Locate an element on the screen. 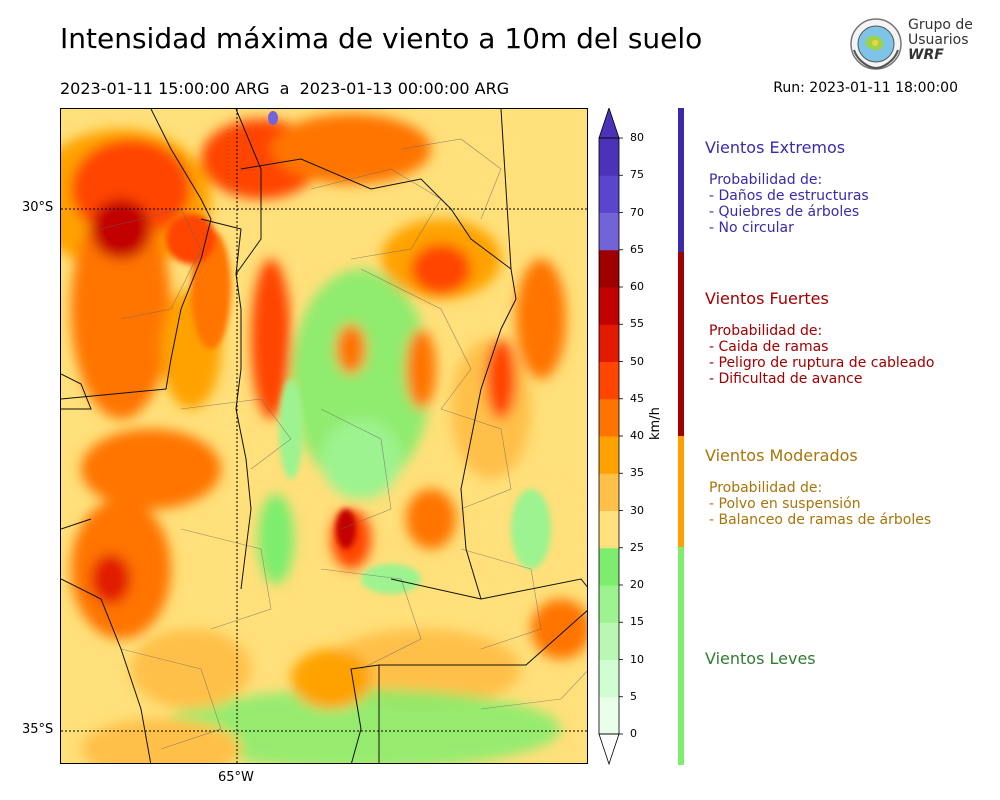  colorbar-tick-label: 25 is located at coordinates (637, 547).